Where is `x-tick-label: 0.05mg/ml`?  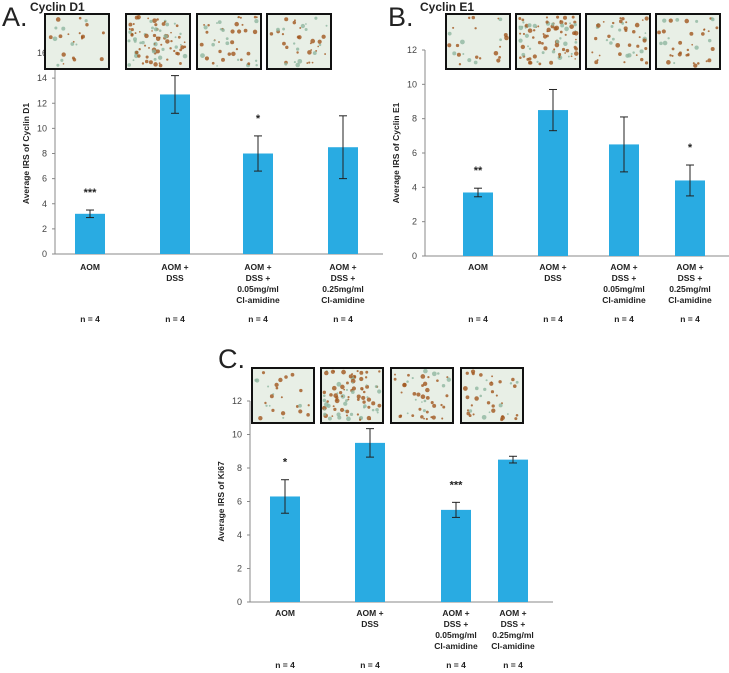
x-tick-label: 0.05mg/ml is located at coordinates (456, 635).